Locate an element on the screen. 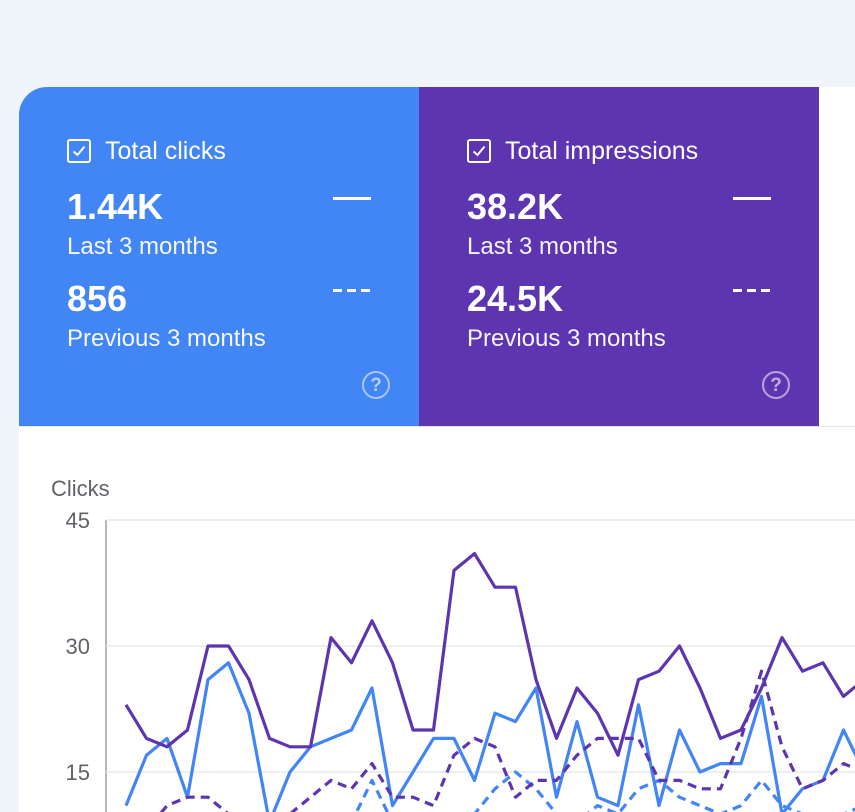 The height and width of the screenshot is (812, 855). clicks-current-period: Last 3 months is located at coordinates (142, 246).